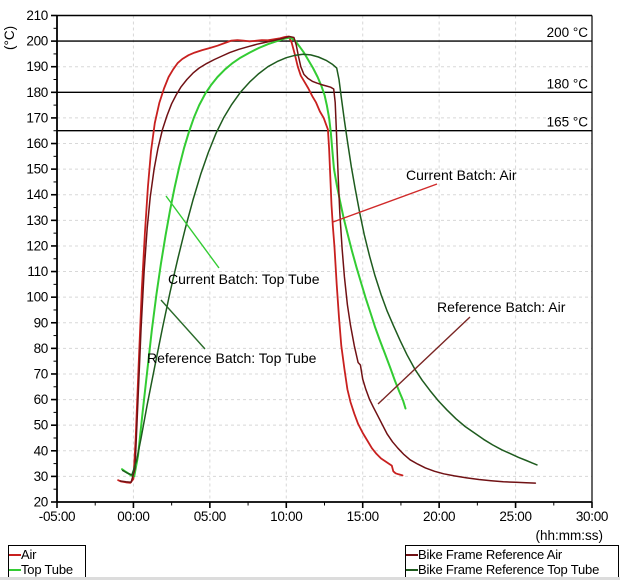 The height and width of the screenshot is (580, 620). I want to click on legend-label: Bike Frame Reference Air, so click(490, 554).